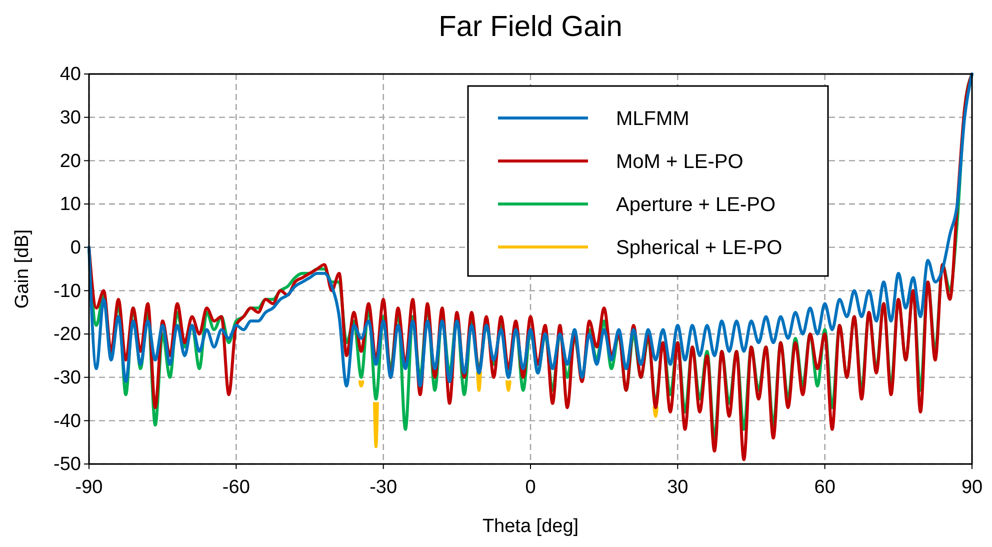 The height and width of the screenshot is (547, 992). I want to click on y-tick-label: 30, so click(70, 117).